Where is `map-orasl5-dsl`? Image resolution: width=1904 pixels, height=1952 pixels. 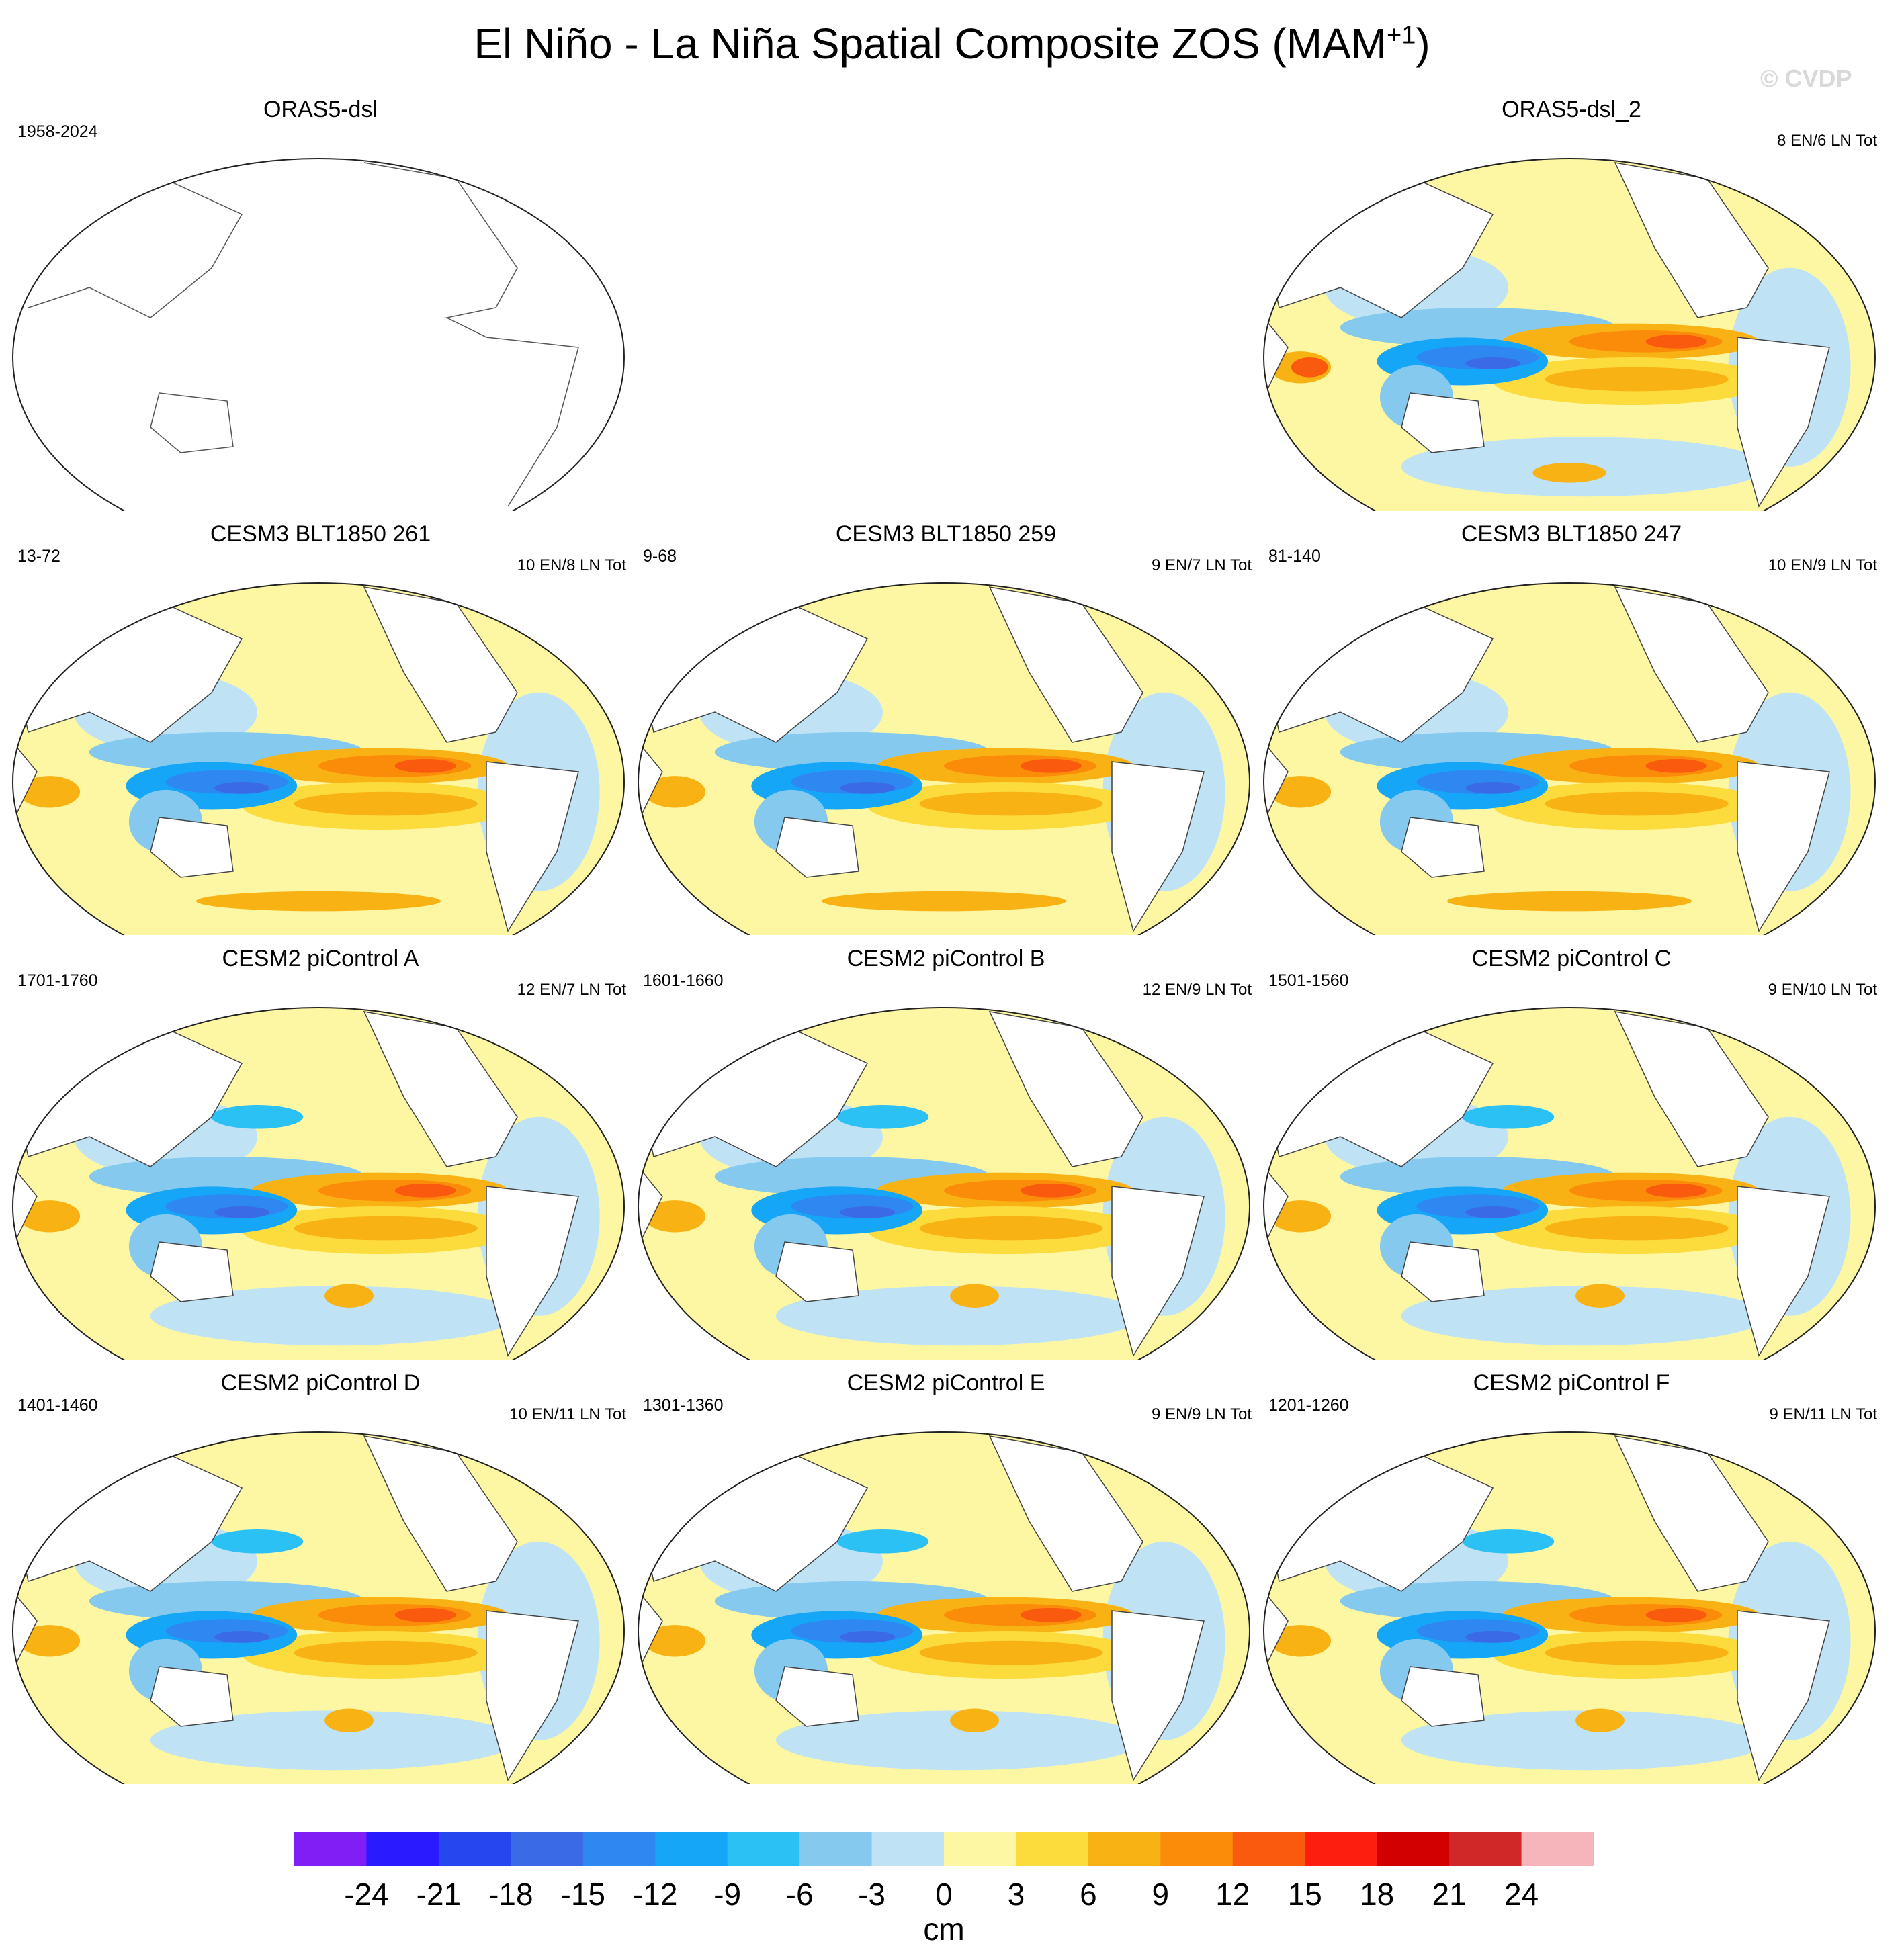 map-orasl5-dsl is located at coordinates (318, 335).